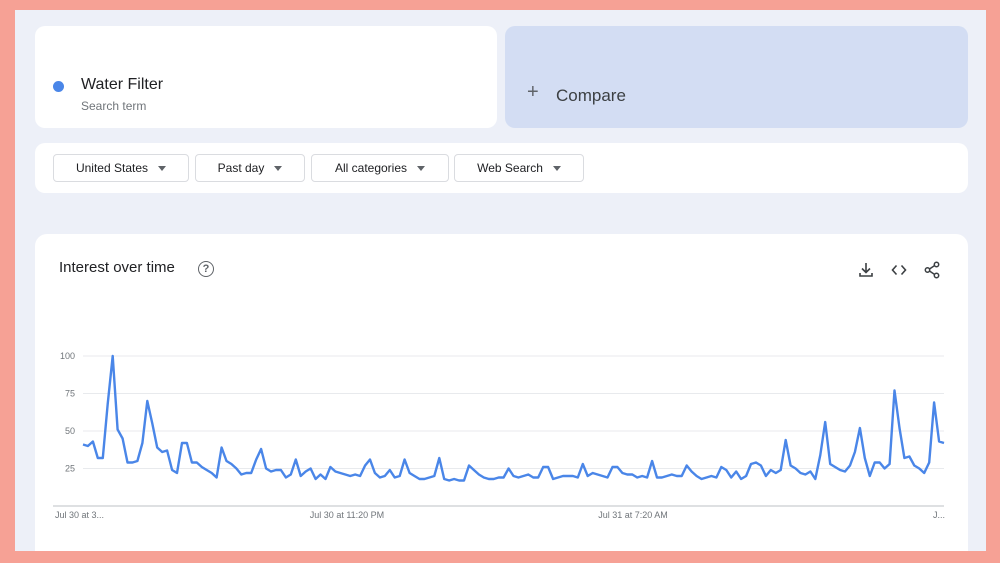 The width and height of the screenshot is (1000, 563). What do you see at coordinates (932, 270) in the screenshot?
I see `share-icon` at bounding box center [932, 270].